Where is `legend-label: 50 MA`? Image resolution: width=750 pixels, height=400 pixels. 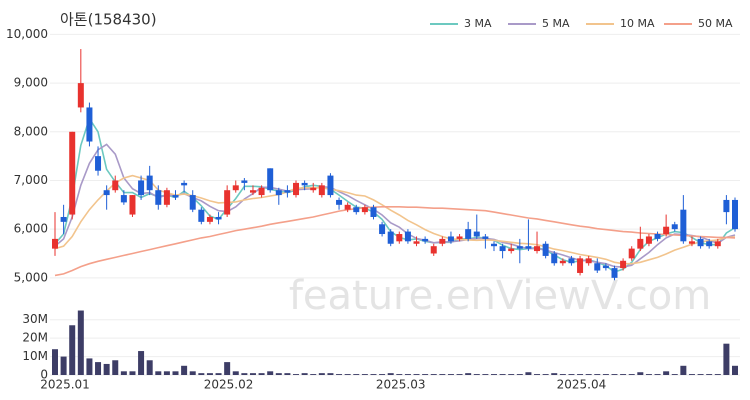 legend-label: 50 MA is located at coordinates (715, 23).